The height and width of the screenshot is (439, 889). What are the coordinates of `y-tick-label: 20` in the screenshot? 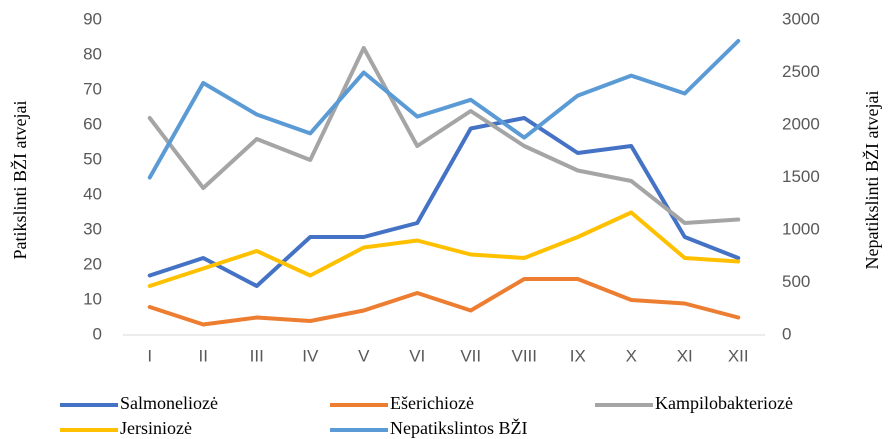 It's located at (92, 263).